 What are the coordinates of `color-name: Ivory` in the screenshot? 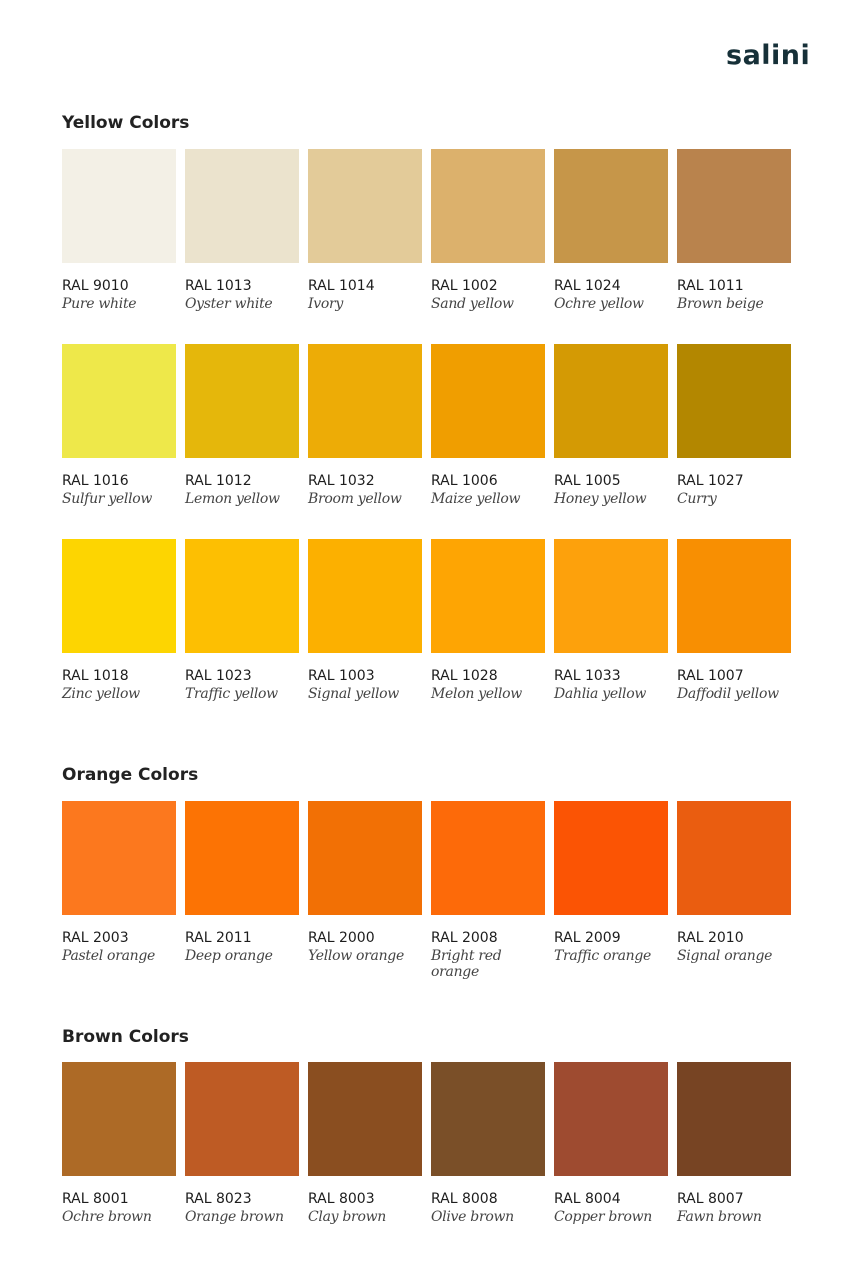 It's located at (325, 304).